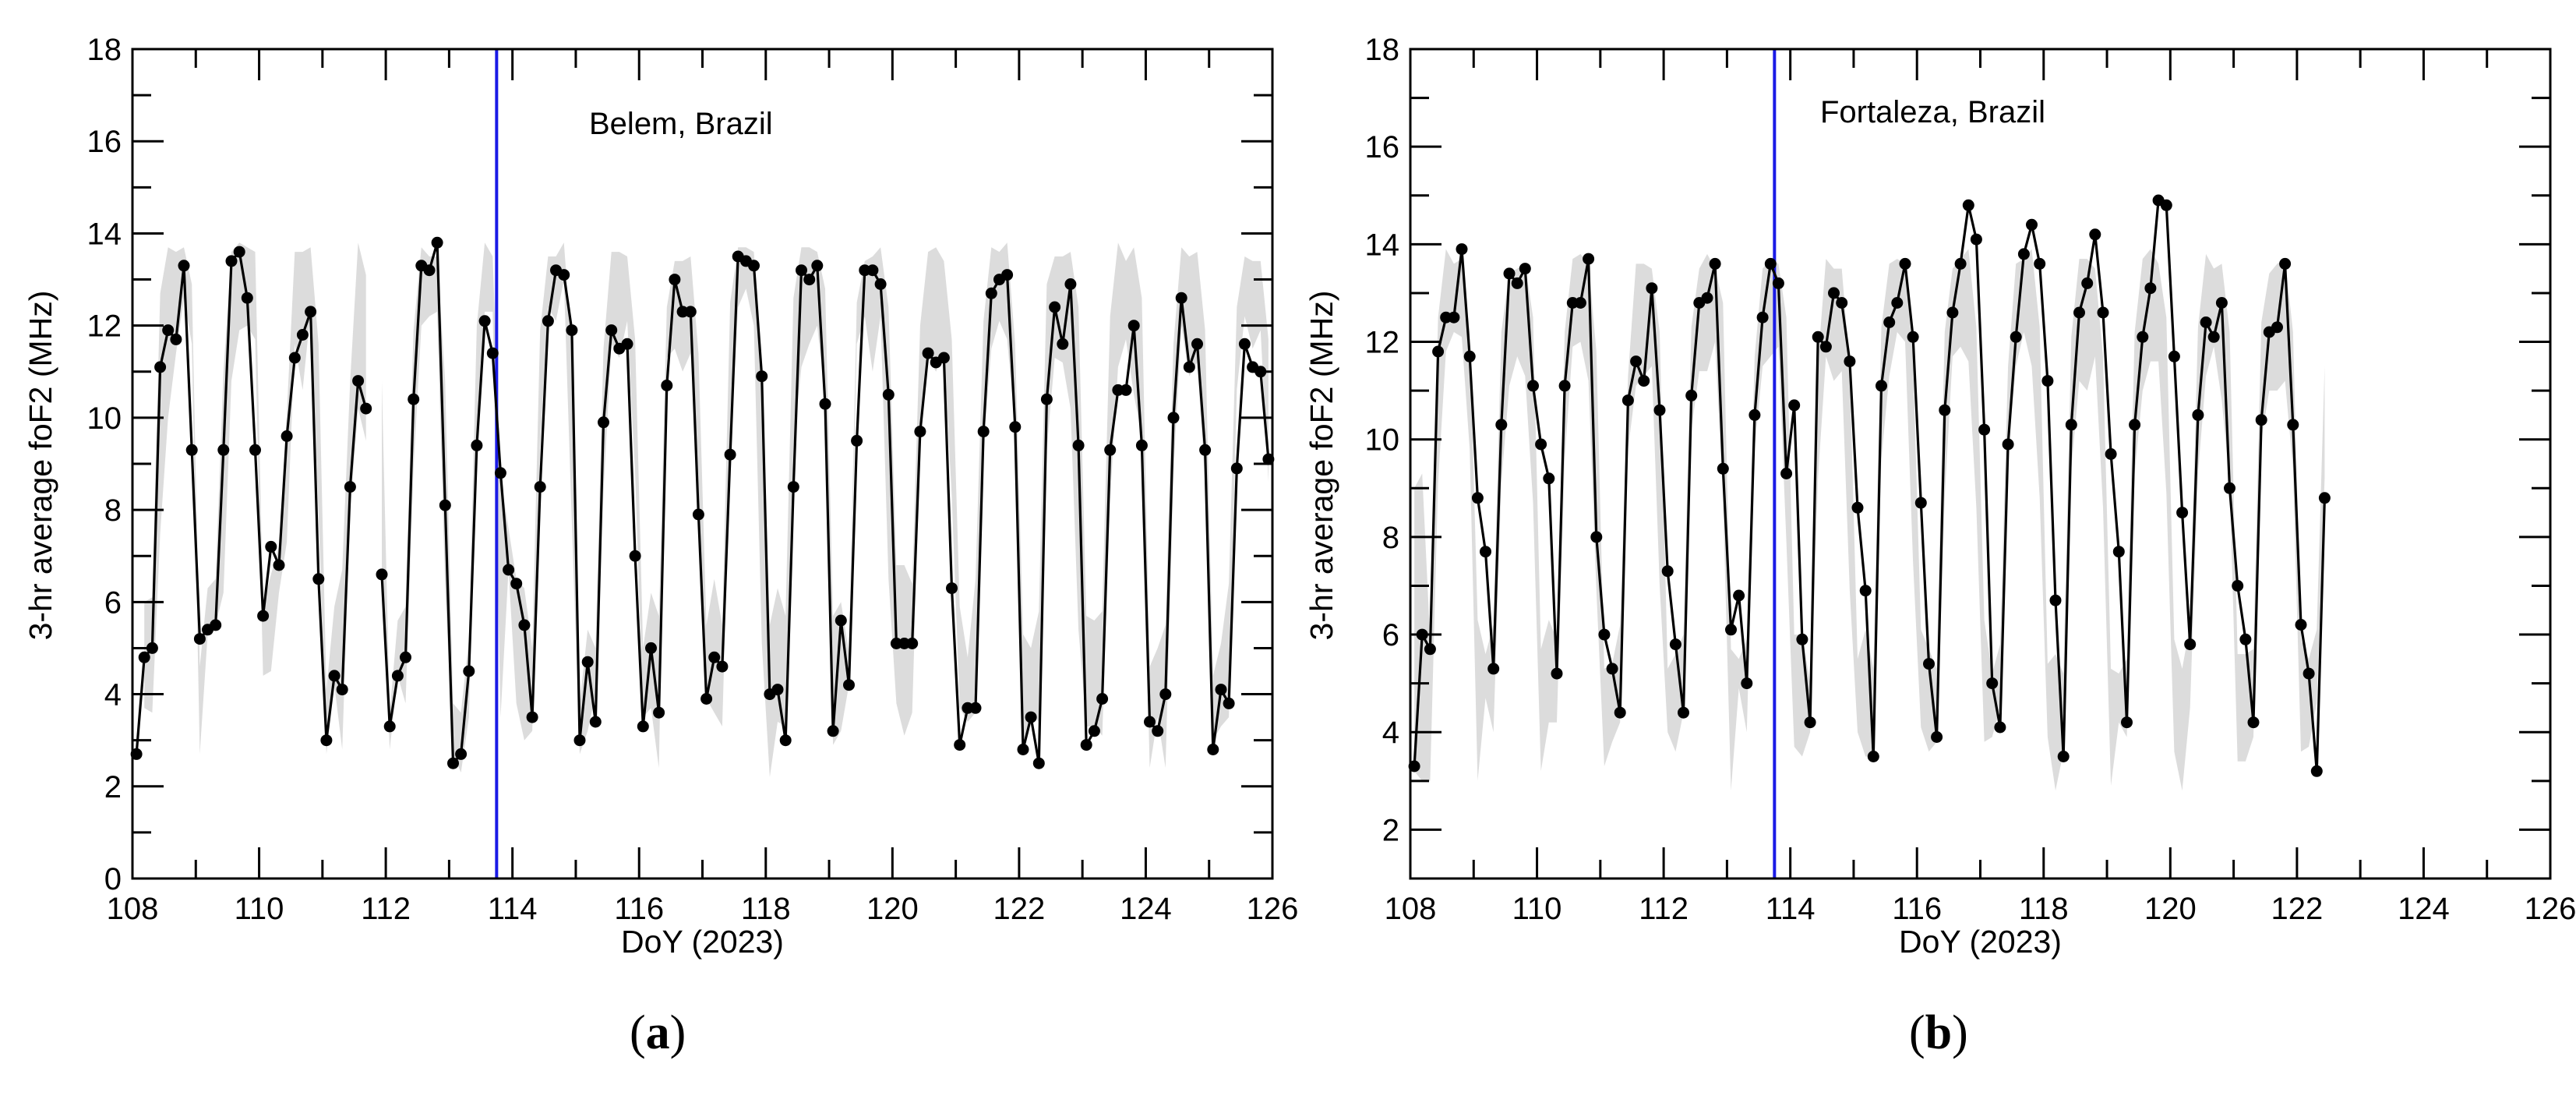 This screenshot has width=2576, height=1103. Describe the element at coordinates (113, 787) in the screenshot. I see `y-tick-label: 2` at that location.